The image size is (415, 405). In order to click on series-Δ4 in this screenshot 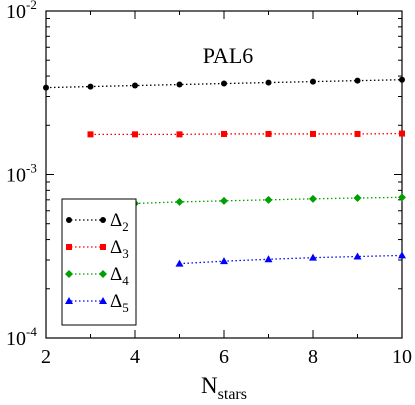, I will do `click(268, 200)`.